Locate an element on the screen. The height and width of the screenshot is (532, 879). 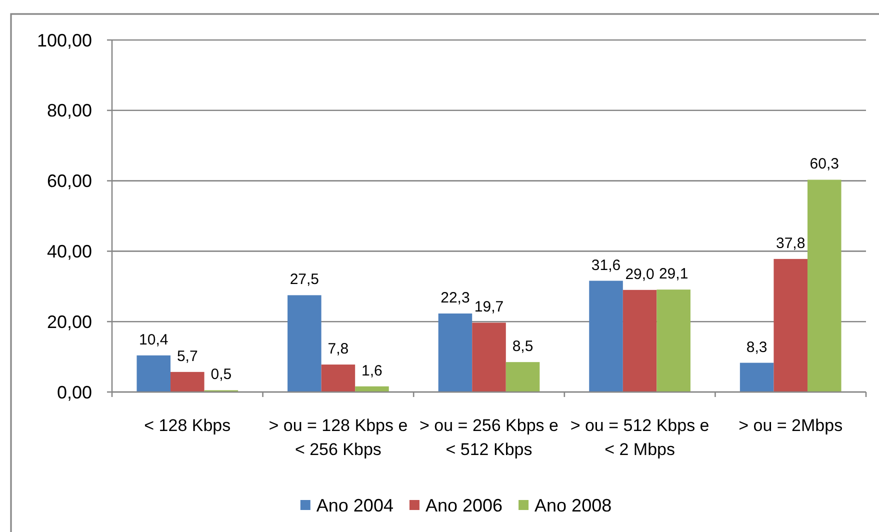
y-tick-label: 60,00 is located at coordinates (69, 181).